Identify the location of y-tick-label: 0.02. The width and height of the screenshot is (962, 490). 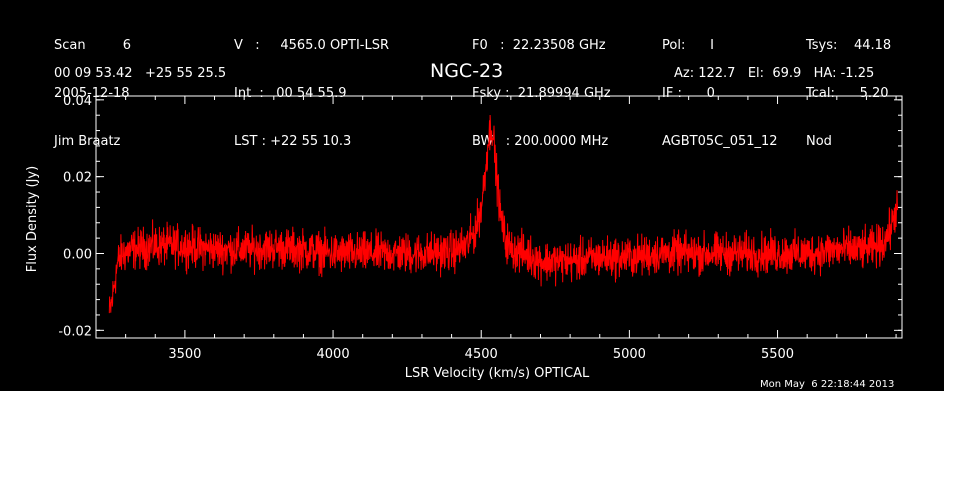
(77, 178).